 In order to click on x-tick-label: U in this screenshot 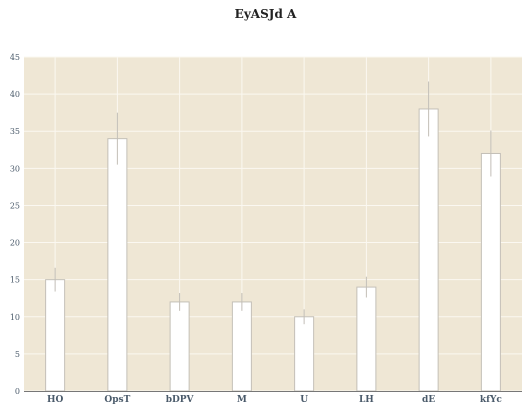, I will do `click(304, 400)`.